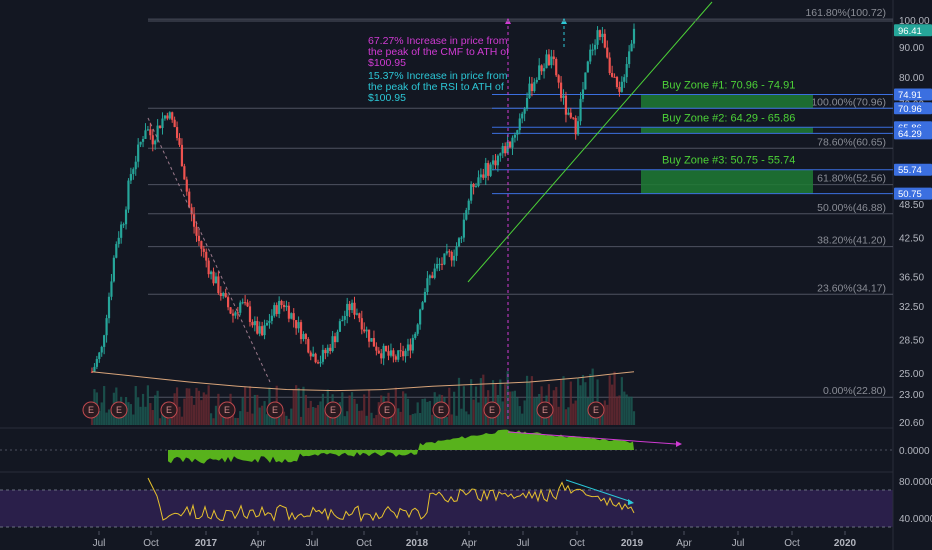 This screenshot has height=550, width=932. I want to click on price-axis-label: 36.50, so click(911, 277).